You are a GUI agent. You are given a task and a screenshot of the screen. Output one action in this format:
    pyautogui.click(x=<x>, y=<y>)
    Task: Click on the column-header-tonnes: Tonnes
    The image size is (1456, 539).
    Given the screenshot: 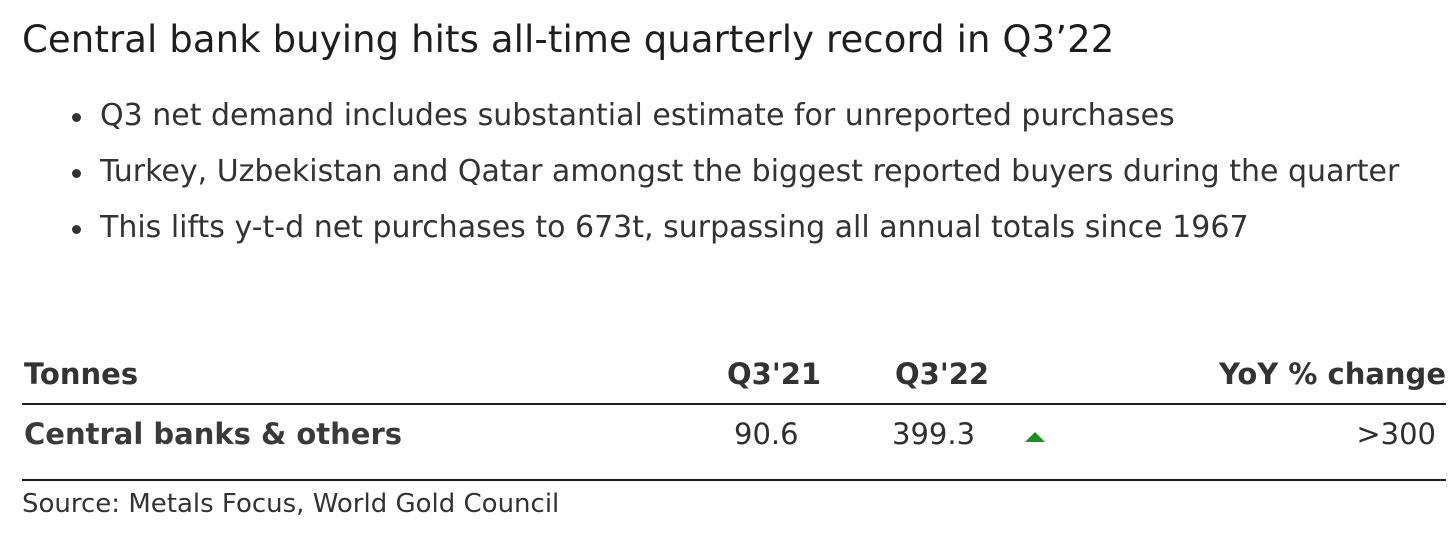 What is the action you would take?
    pyautogui.click(x=81, y=374)
    